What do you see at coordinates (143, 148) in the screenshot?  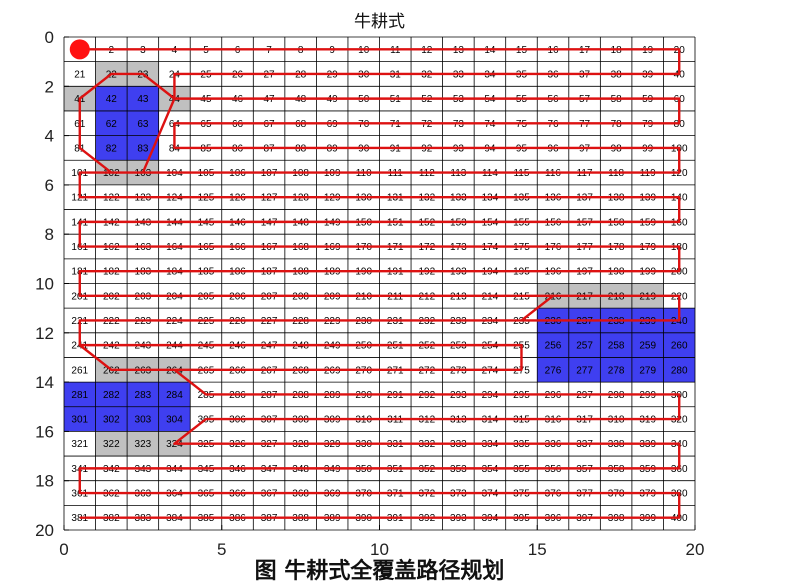 I see `cell-number-label: 83` at bounding box center [143, 148].